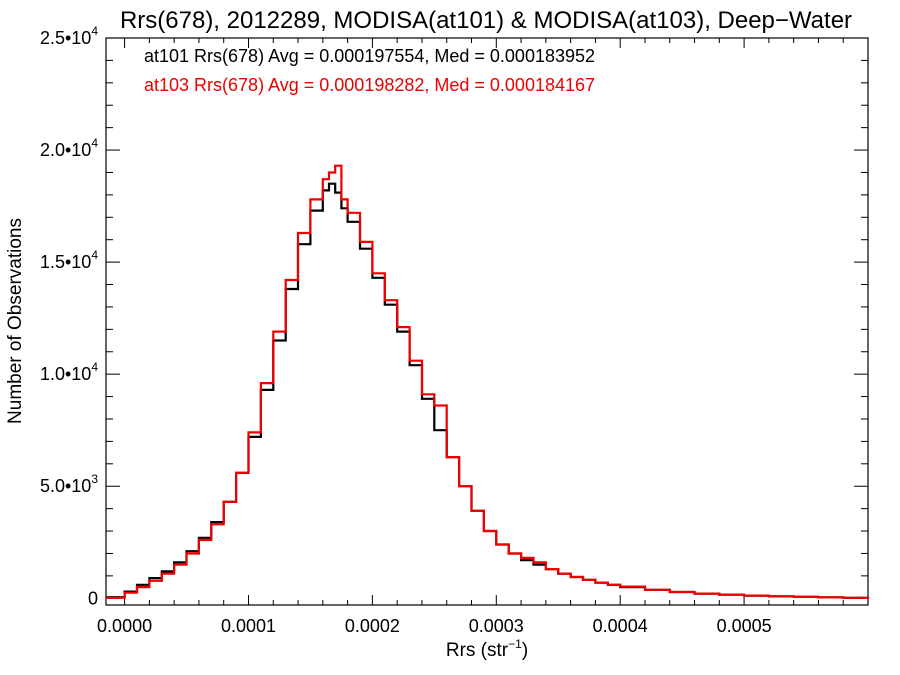 The image size is (900, 675). Describe the element at coordinates (248, 626) in the screenshot. I see `x-tick-label: 0.0001` at that location.